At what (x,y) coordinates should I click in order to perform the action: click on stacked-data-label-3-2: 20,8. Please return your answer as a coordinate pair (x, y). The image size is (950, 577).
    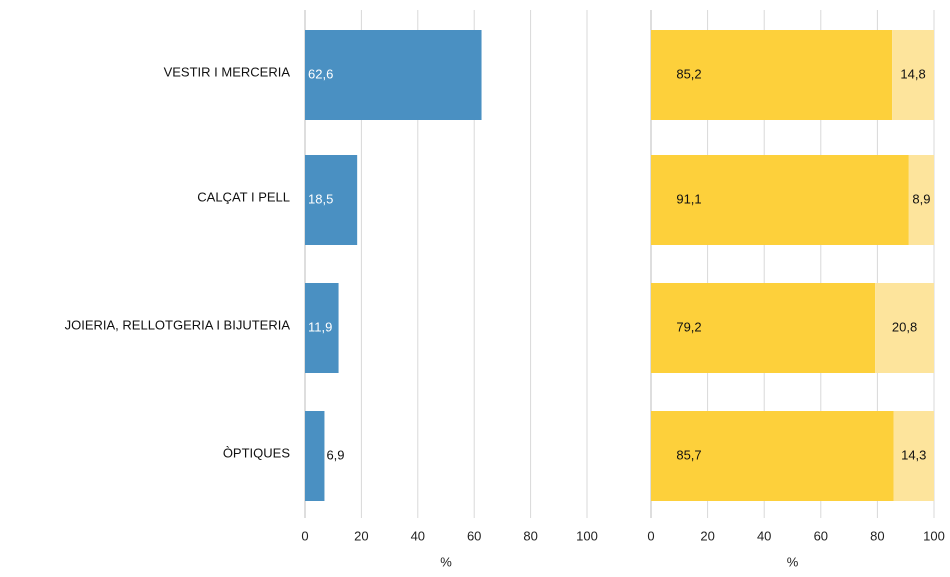
    Looking at the image, I should click on (904, 326).